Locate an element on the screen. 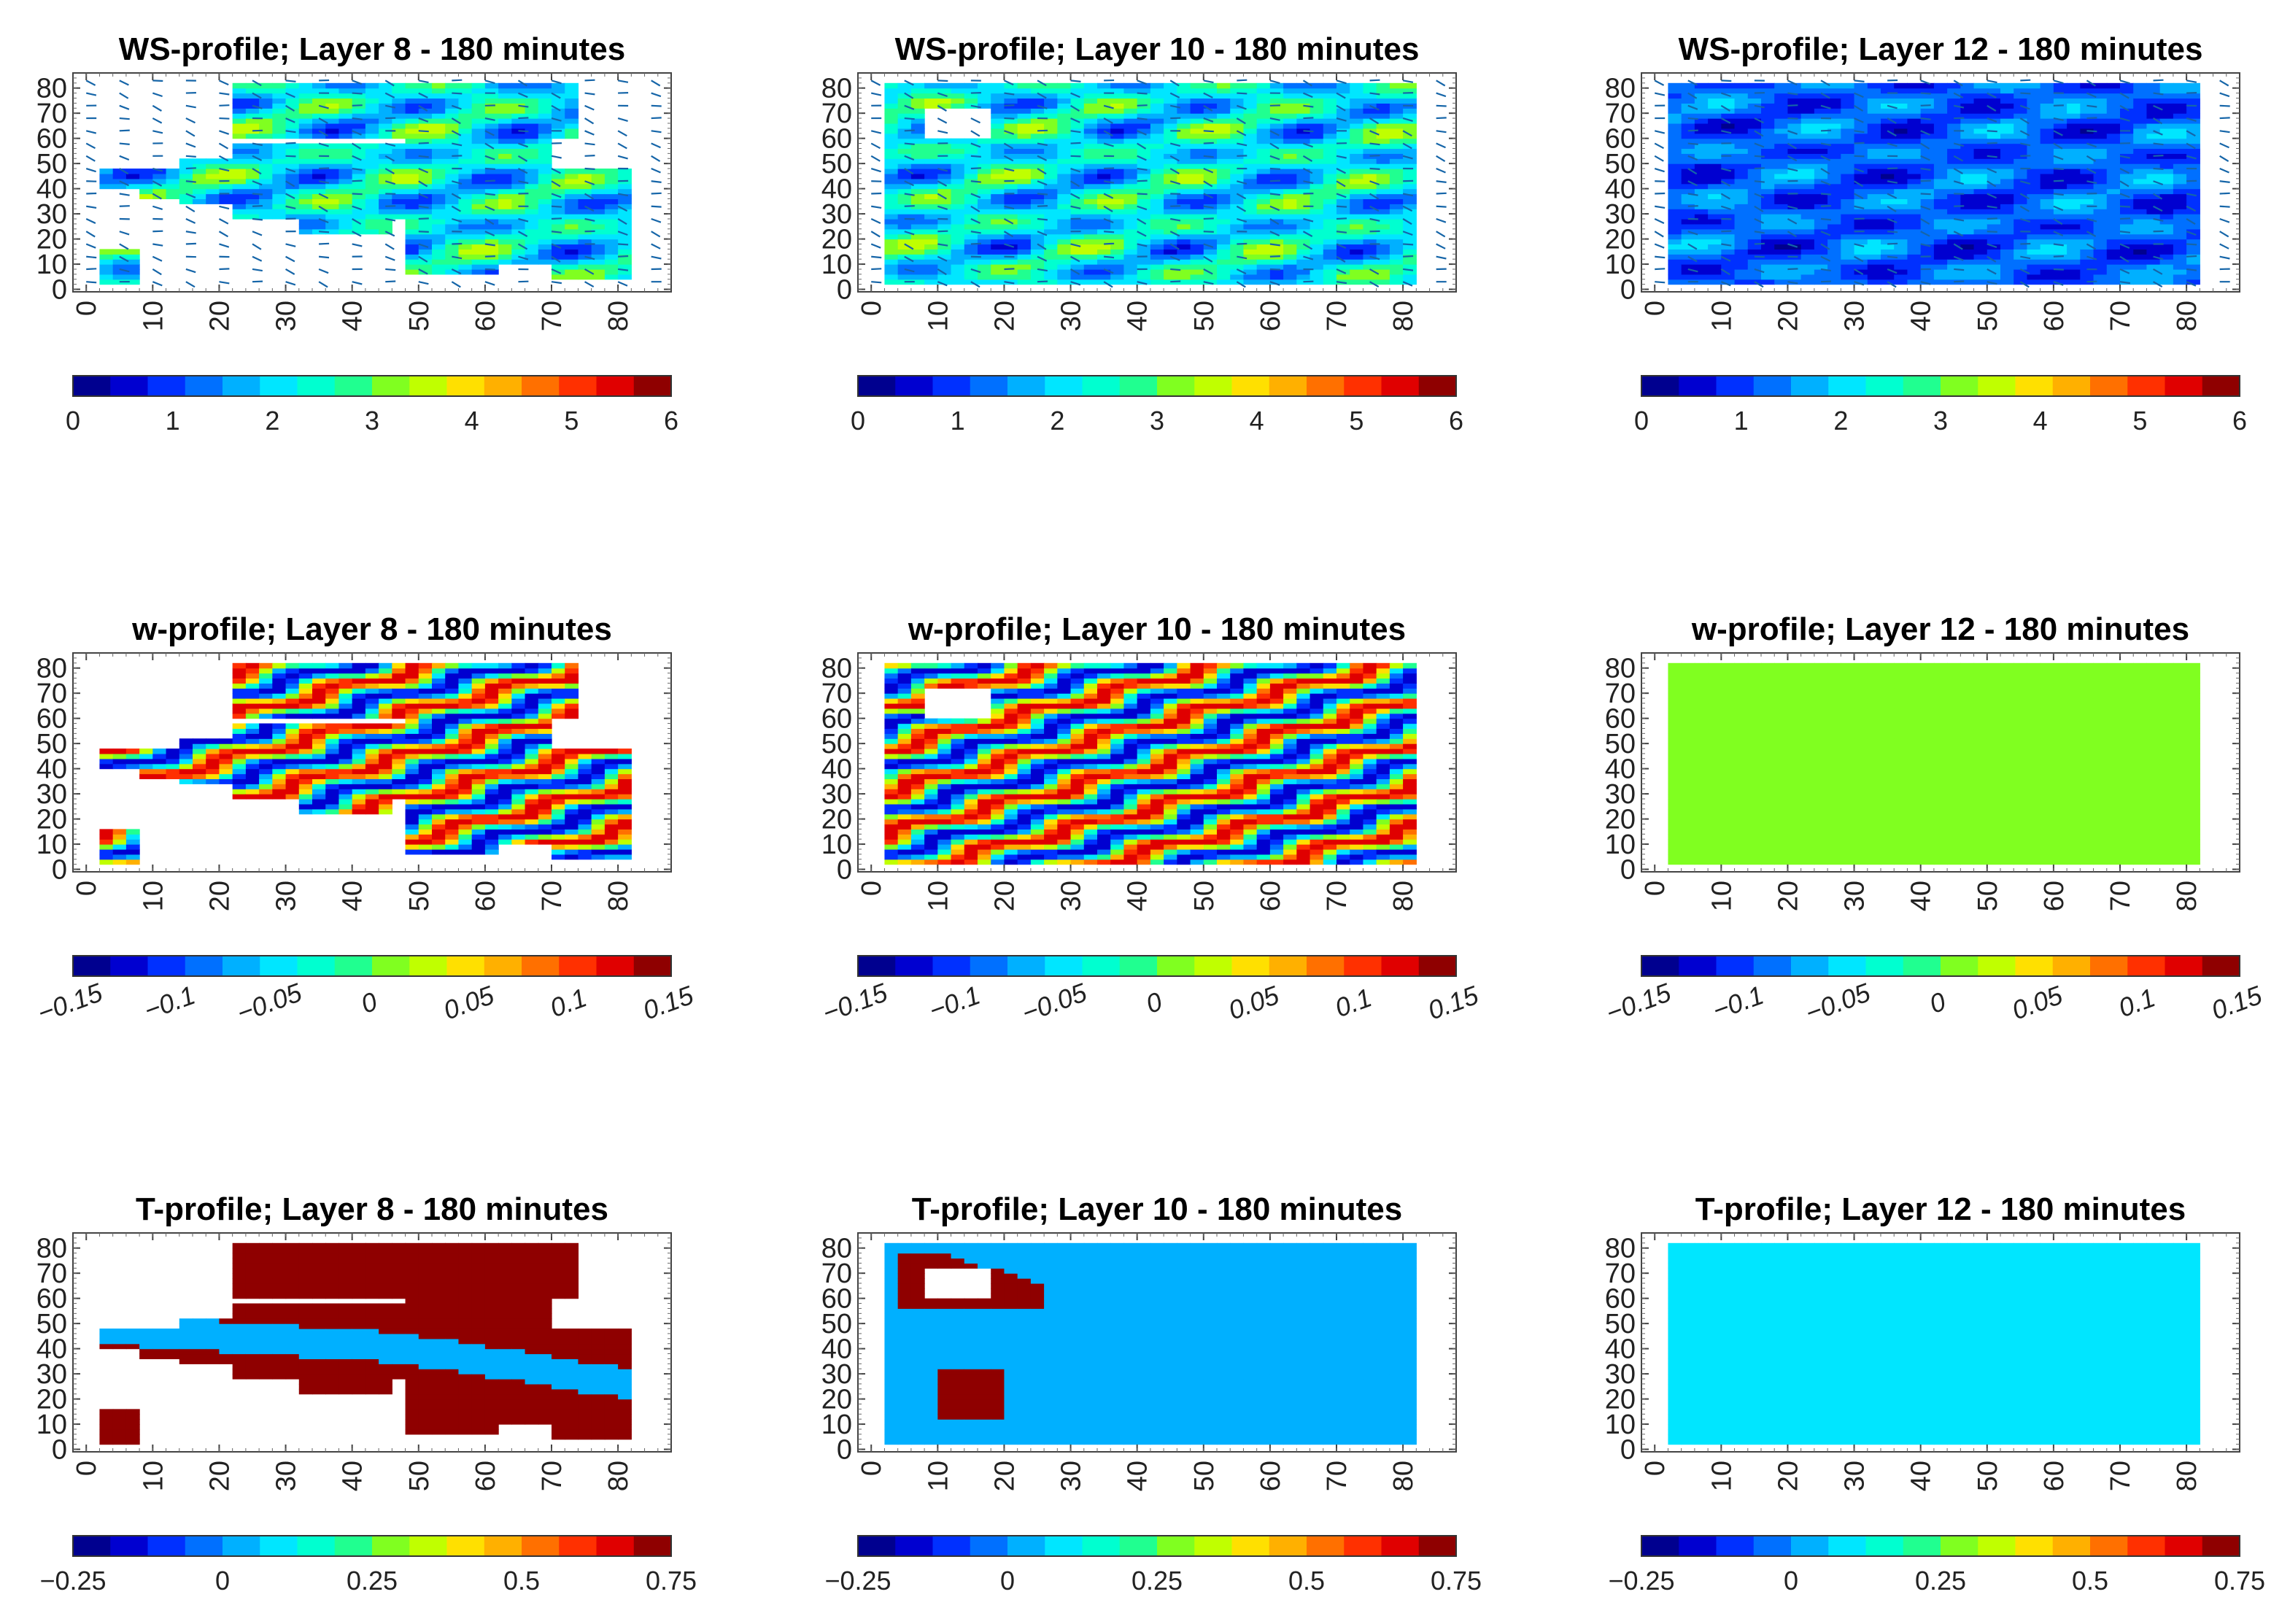  colorbar-segment is located at coordinates (428, 386).